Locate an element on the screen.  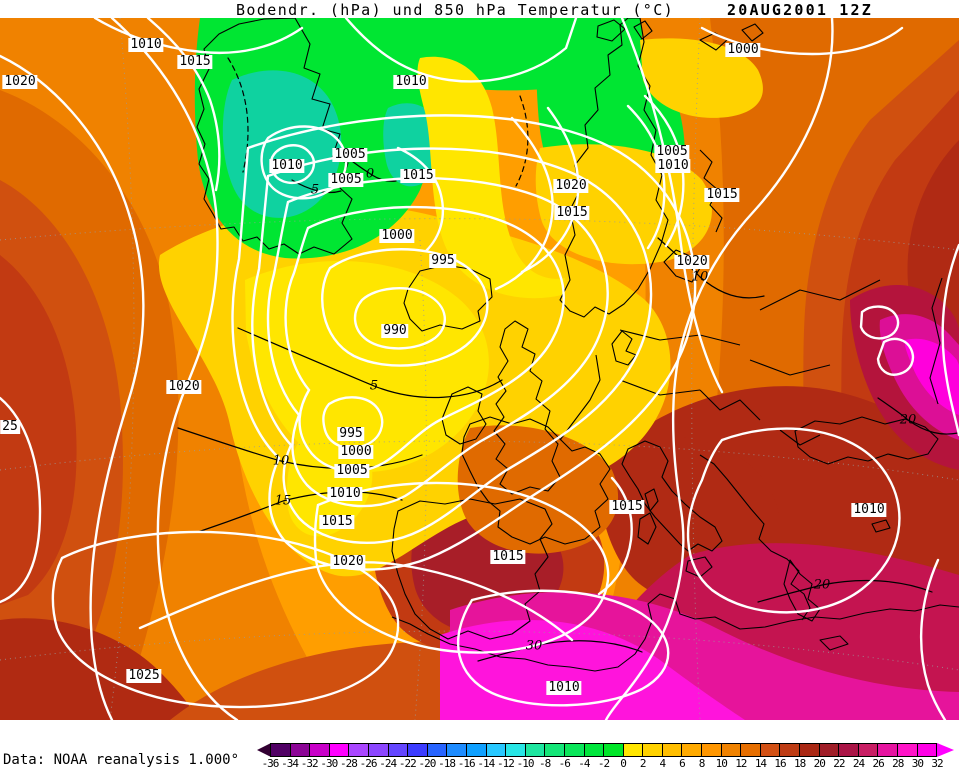
colorbar-tick-label: -30 is located at coordinates (329, 763).